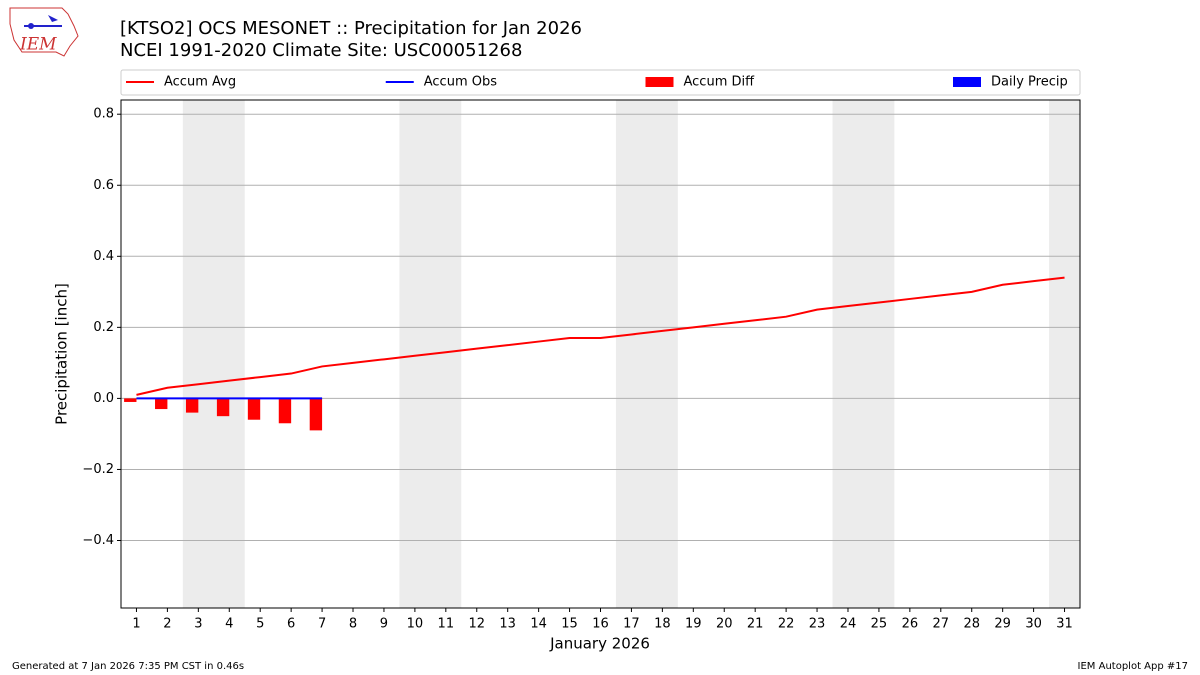 The width and height of the screenshot is (1200, 675). I want to click on x-tick-label: 4, so click(229, 624).